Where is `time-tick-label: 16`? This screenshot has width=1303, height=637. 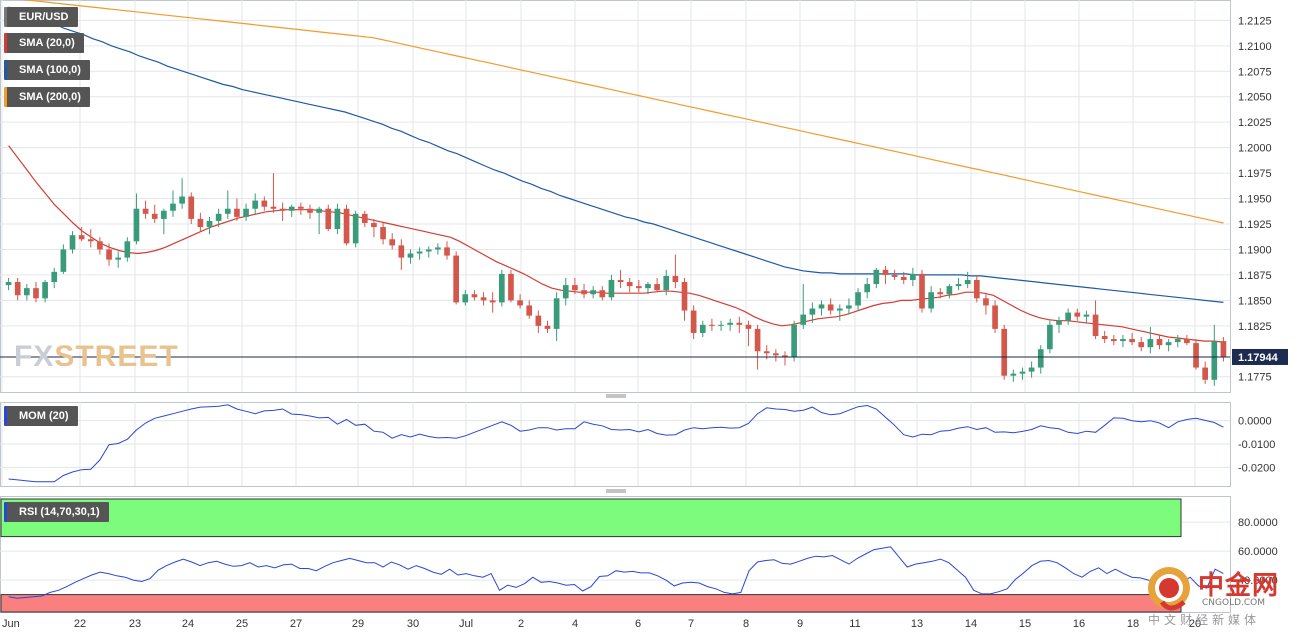 time-tick-label: 16 is located at coordinates (1079, 624).